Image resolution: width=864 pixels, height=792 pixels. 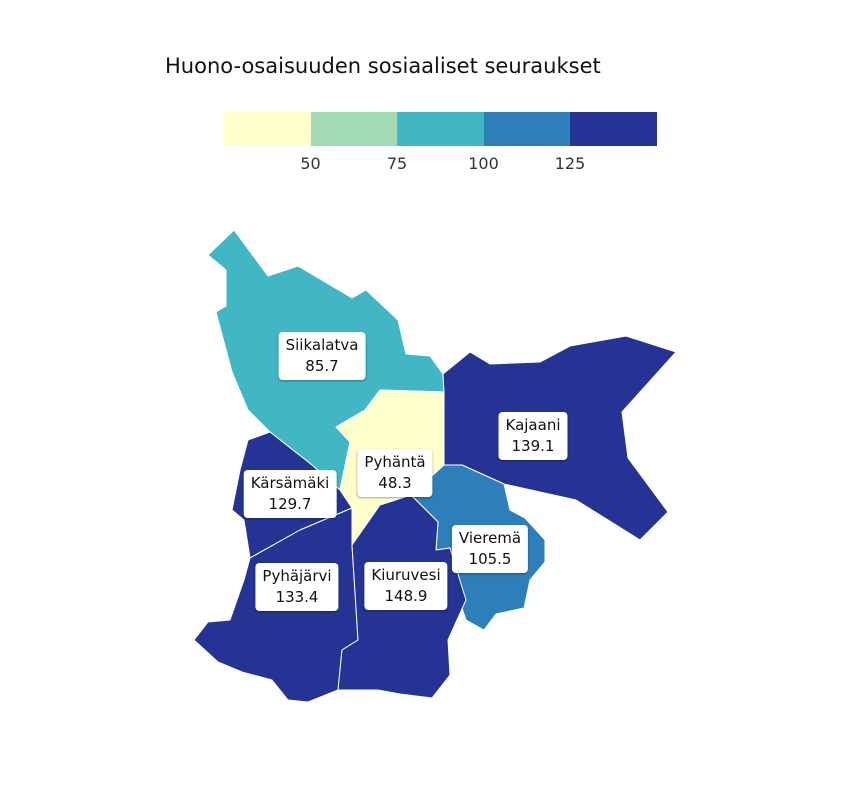 I want to click on legend-tick-50: 50, so click(x=310, y=163).